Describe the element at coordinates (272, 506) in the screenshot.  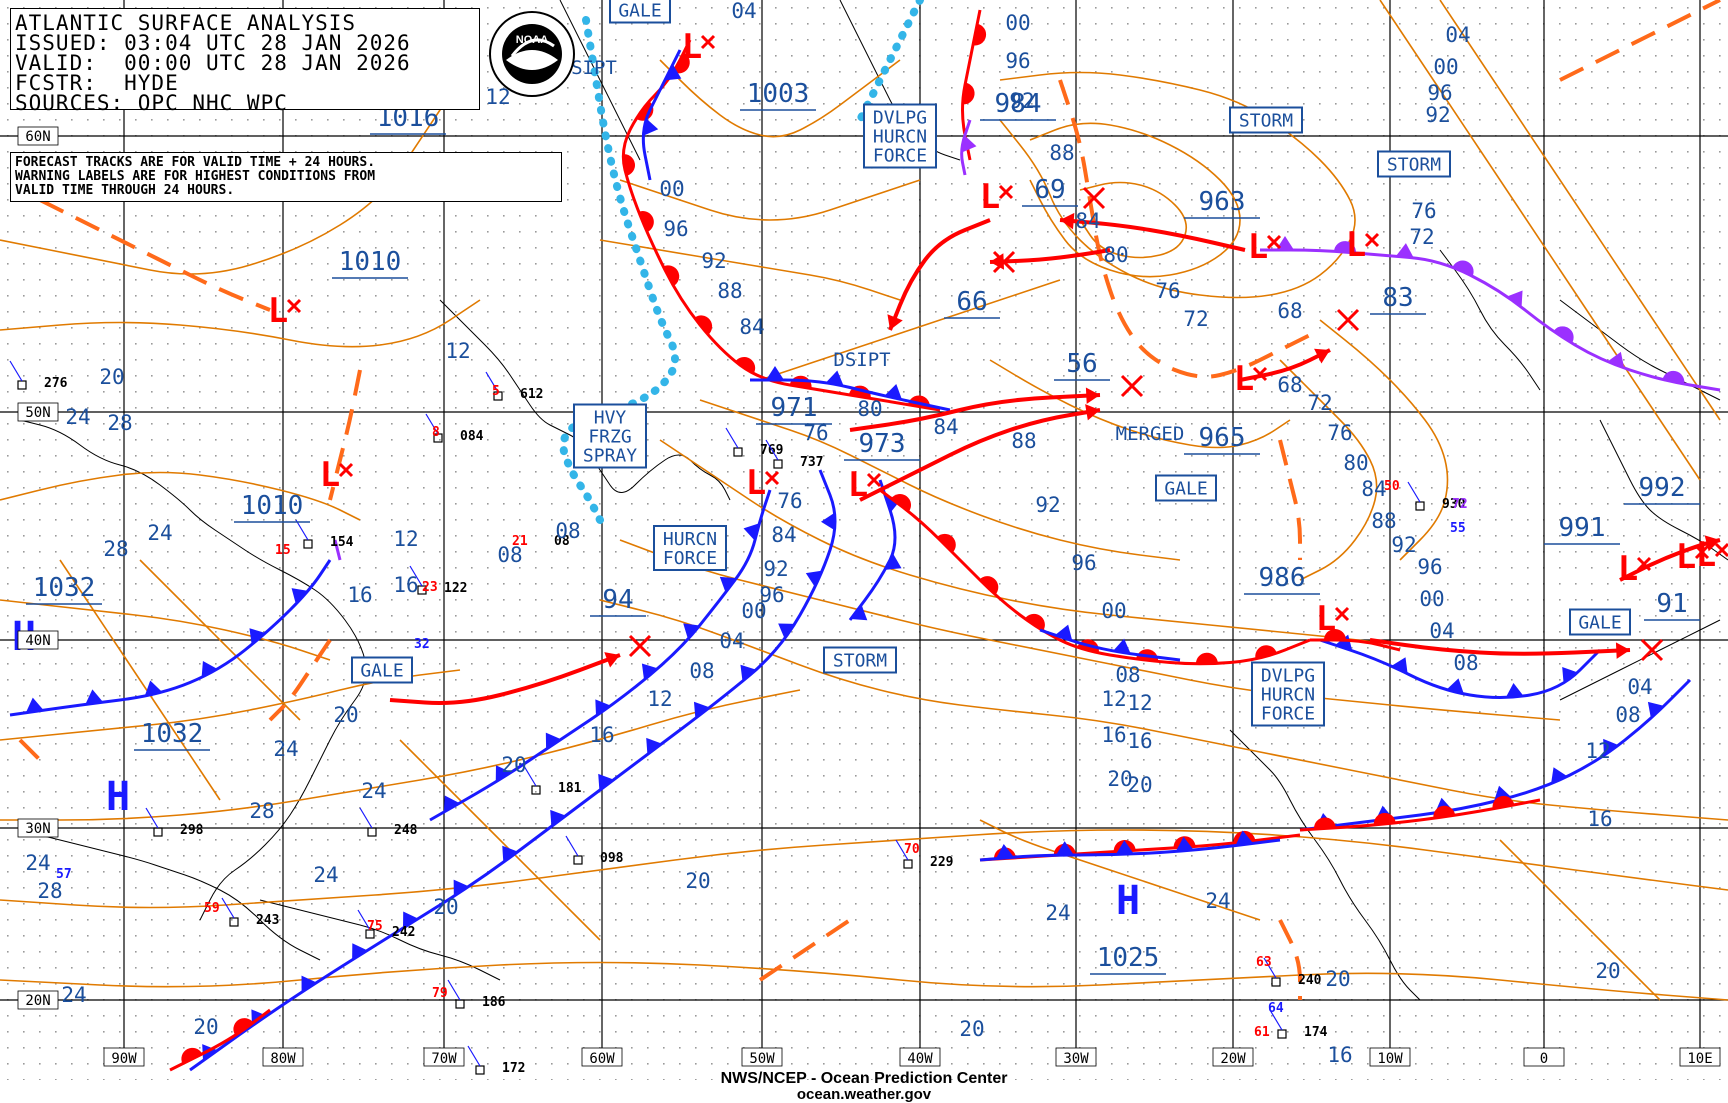
I see `pressure-value: 1010` at that location.